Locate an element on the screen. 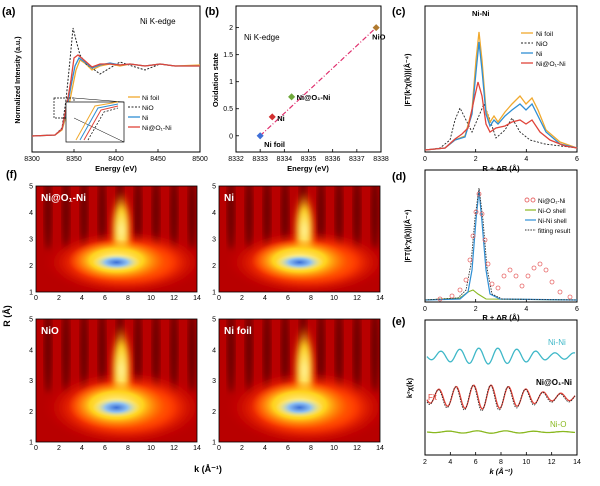 The image size is (600, 486). e-label-ni-o: Ni-O is located at coordinates (558, 424).